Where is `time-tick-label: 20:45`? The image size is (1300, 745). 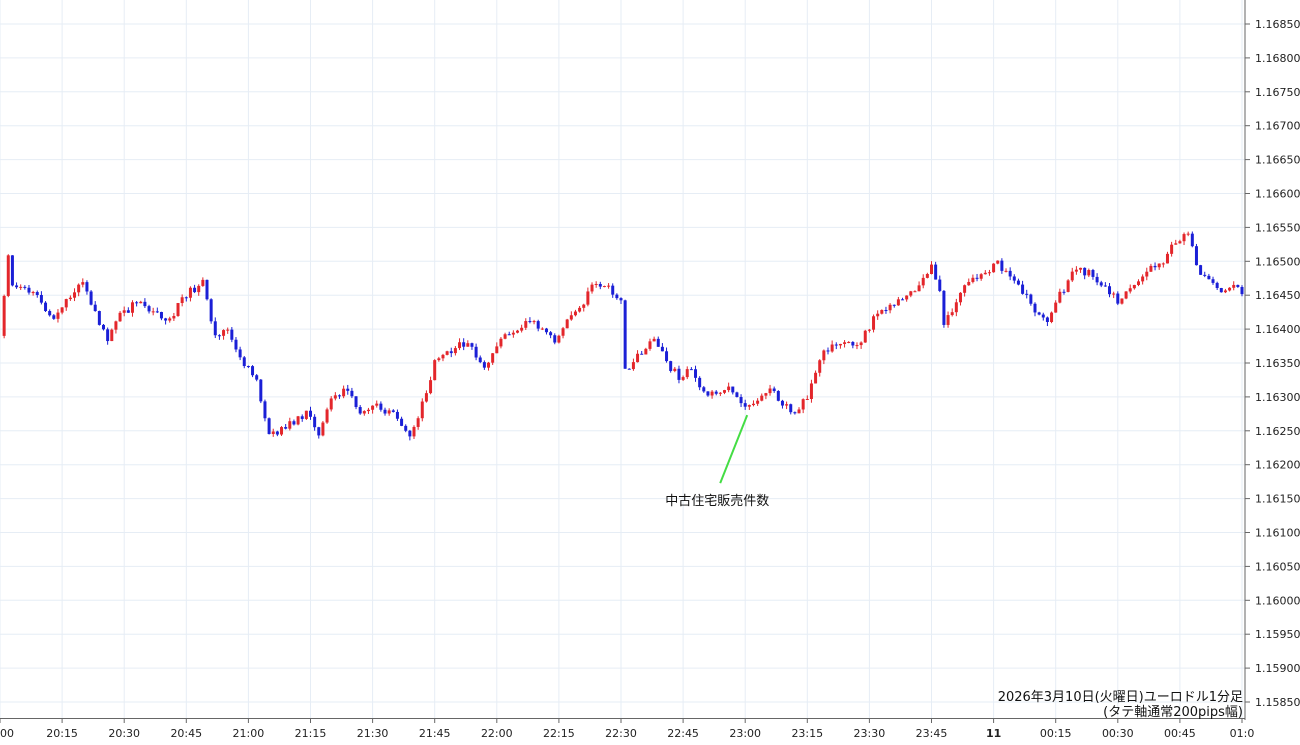
time-tick-label: 20:45 is located at coordinates (186, 733).